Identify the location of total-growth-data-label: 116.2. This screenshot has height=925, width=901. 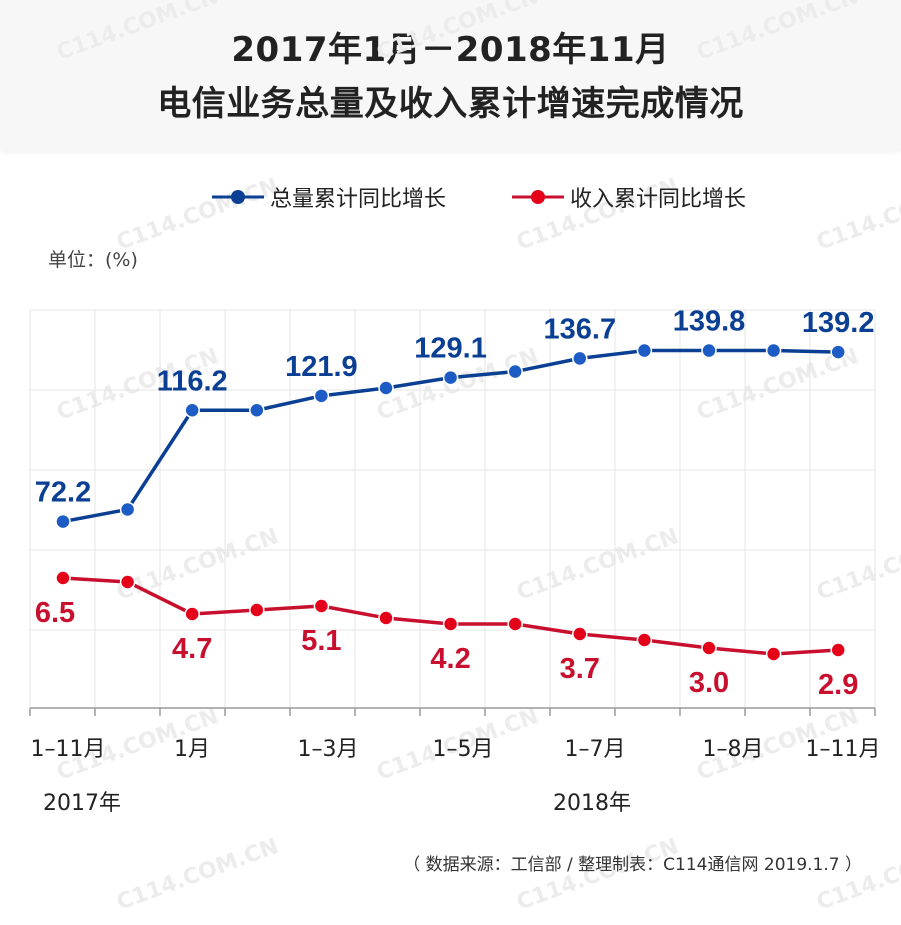
(192, 381).